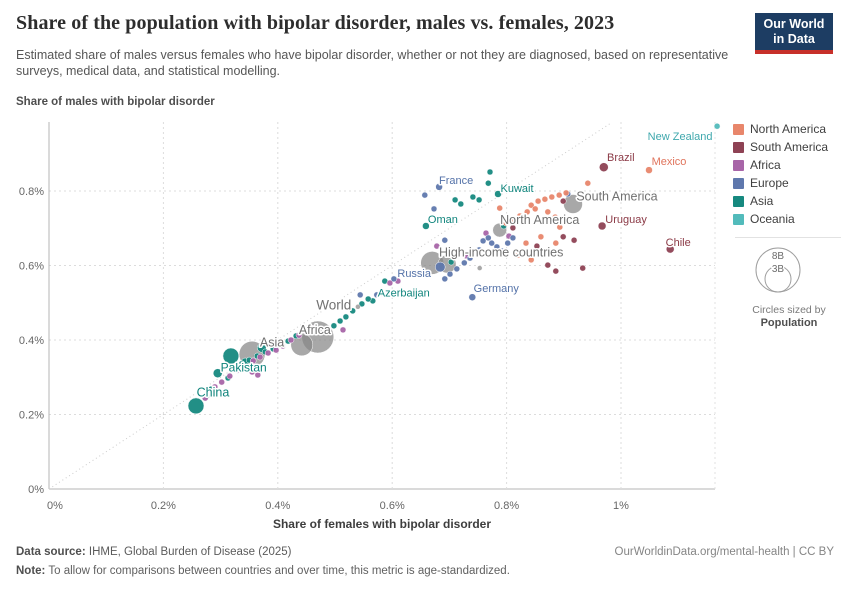 This screenshot has height=600, width=850. What do you see at coordinates (789, 147) in the screenshot?
I see `legend-item-sa: South America` at bounding box center [789, 147].